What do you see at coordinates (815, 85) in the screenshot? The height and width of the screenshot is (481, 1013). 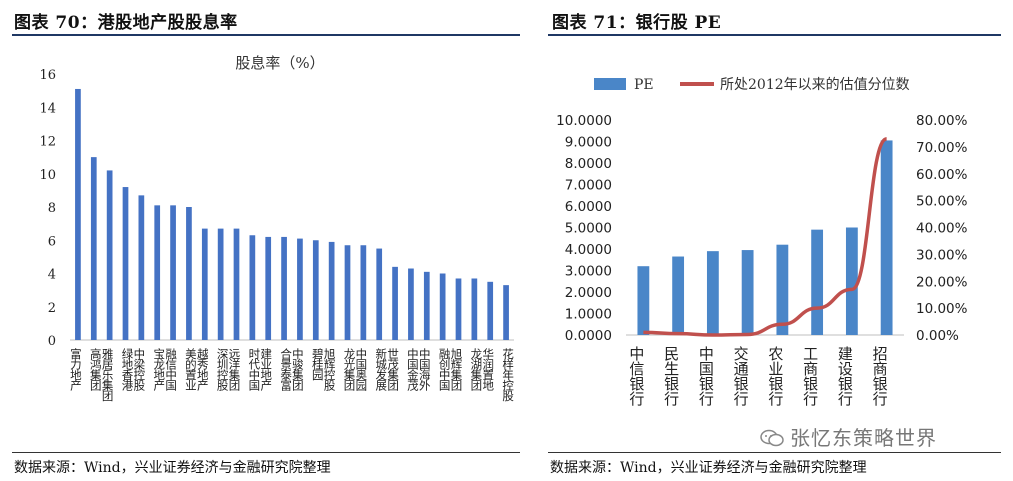 I see `legend-percentile-label: 所处2012年以来的估值分位数` at bounding box center [815, 85].